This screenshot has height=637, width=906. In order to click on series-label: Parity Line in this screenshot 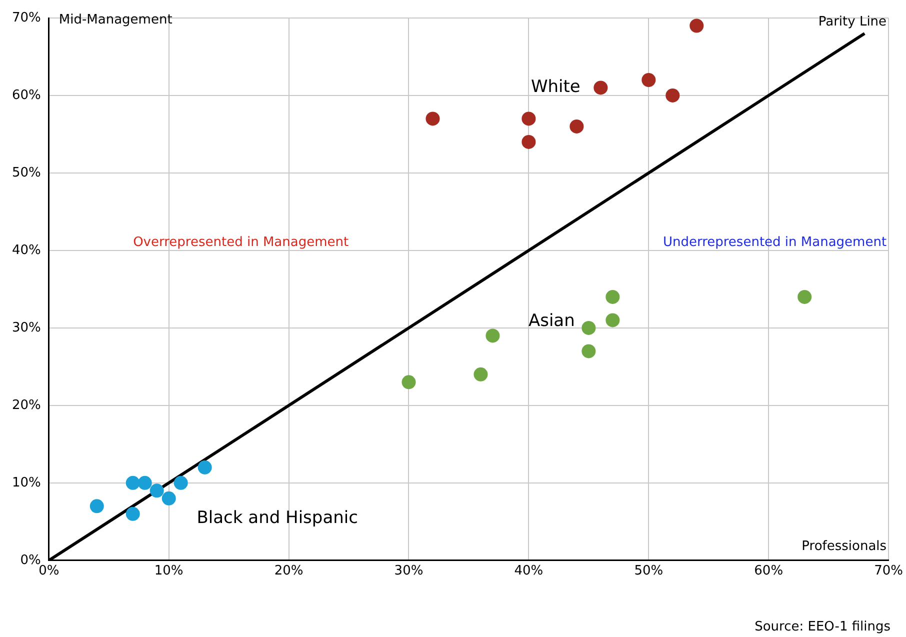, I will do `click(852, 22)`.